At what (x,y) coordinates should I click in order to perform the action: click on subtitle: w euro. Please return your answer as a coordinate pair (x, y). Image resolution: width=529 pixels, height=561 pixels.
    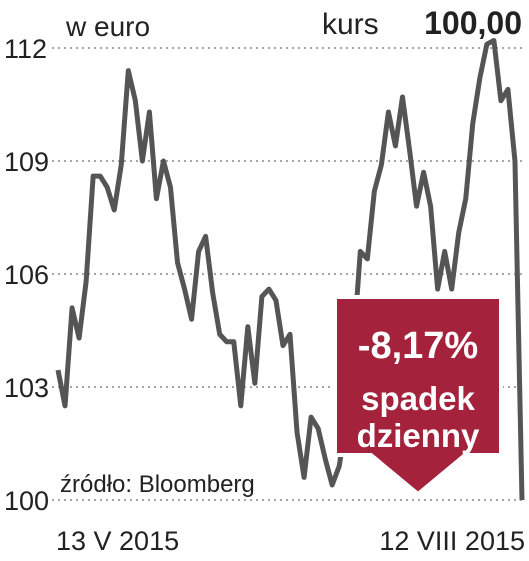
    Looking at the image, I should click on (107, 26).